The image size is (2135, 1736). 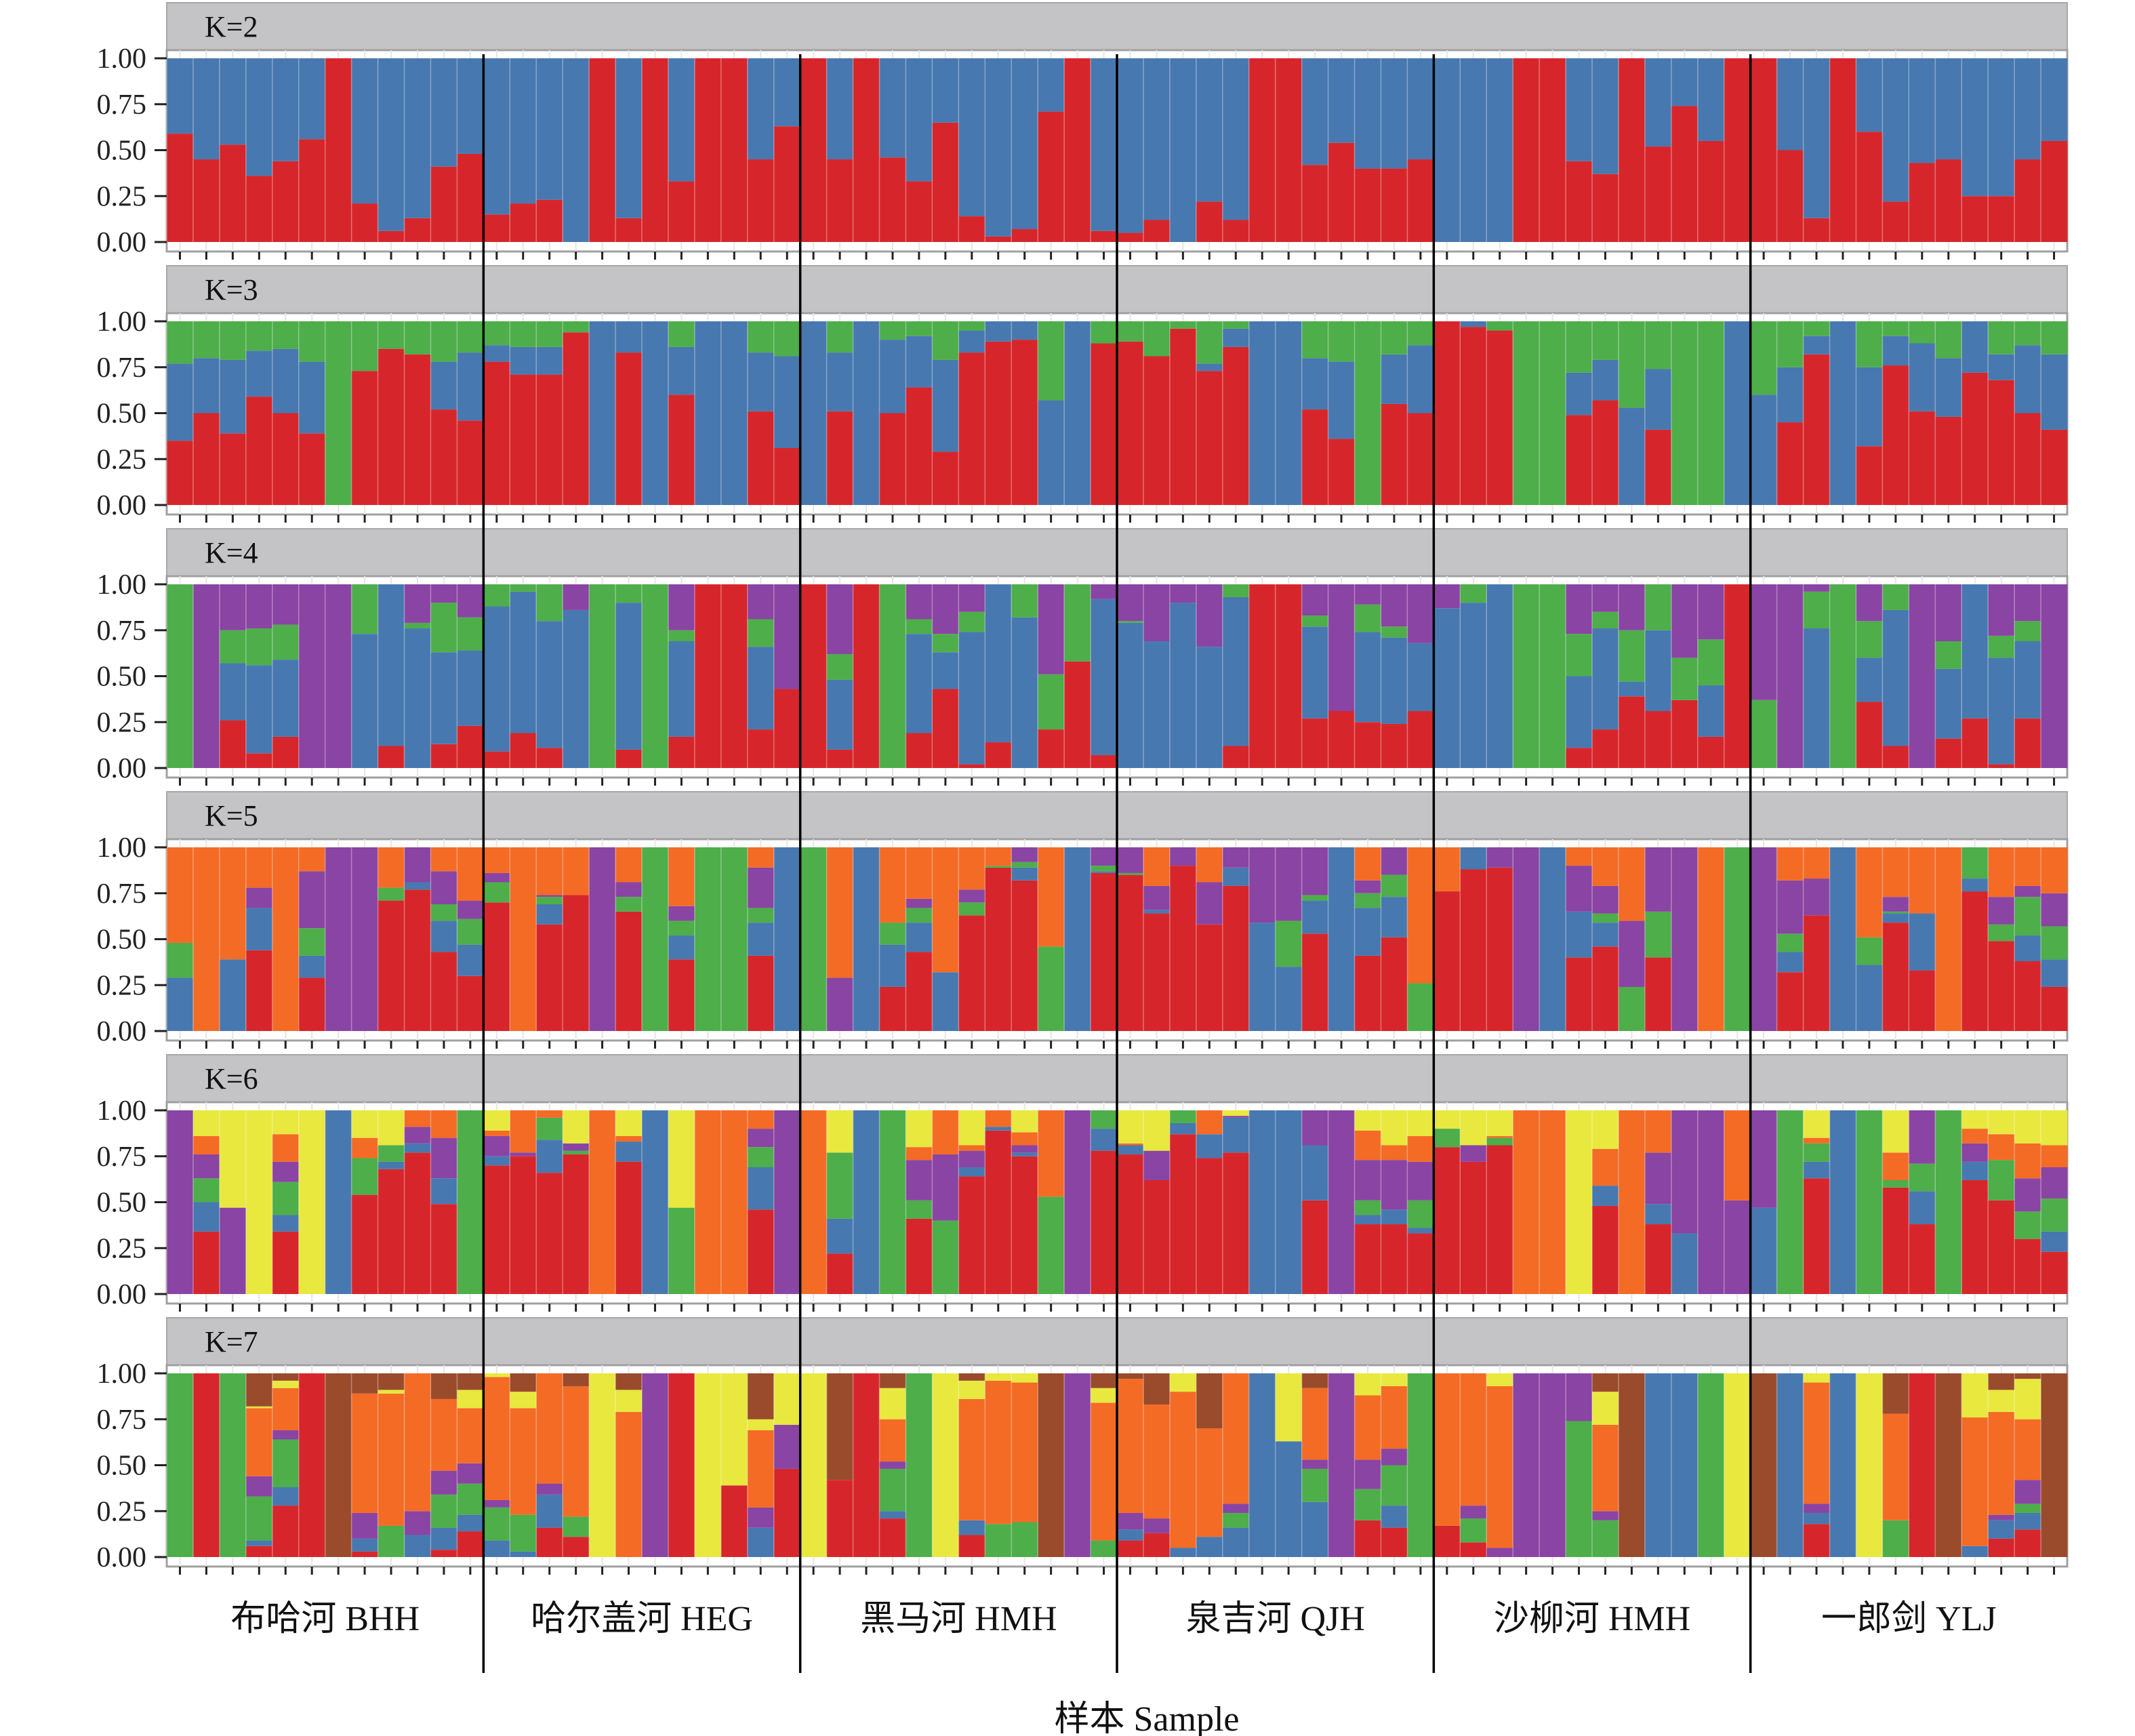 I want to click on bar-segment-ind21-cluster6, so click(x=708, y=1465).